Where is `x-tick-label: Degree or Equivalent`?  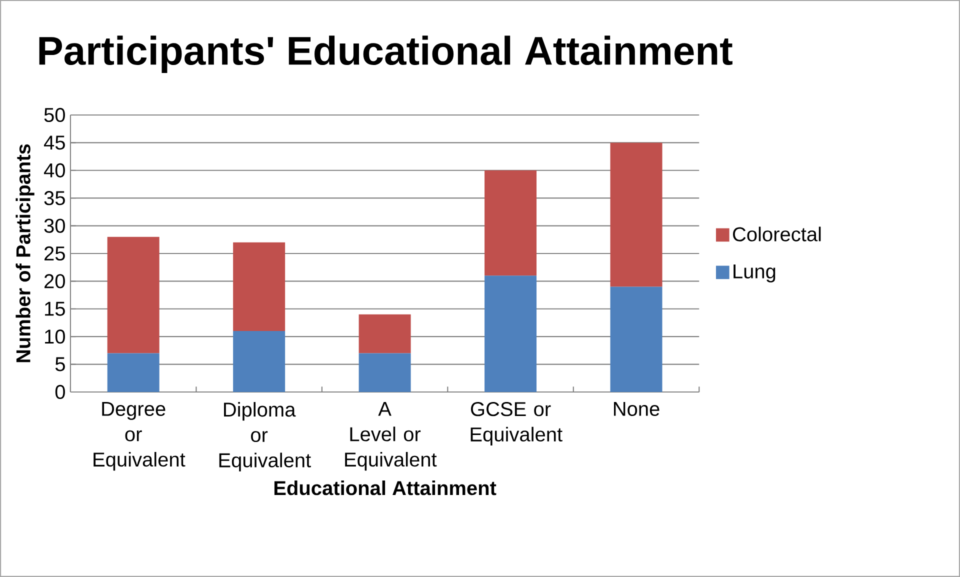 x-tick-label: Degree or Equivalent is located at coordinates (140, 436).